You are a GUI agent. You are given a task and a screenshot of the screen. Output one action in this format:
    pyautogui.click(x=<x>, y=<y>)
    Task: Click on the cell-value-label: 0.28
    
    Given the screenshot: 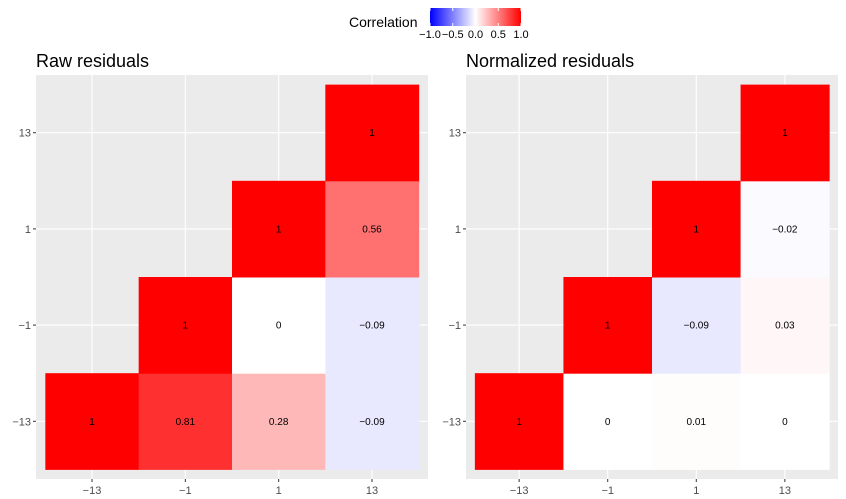 What is the action you would take?
    pyautogui.click(x=279, y=422)
    